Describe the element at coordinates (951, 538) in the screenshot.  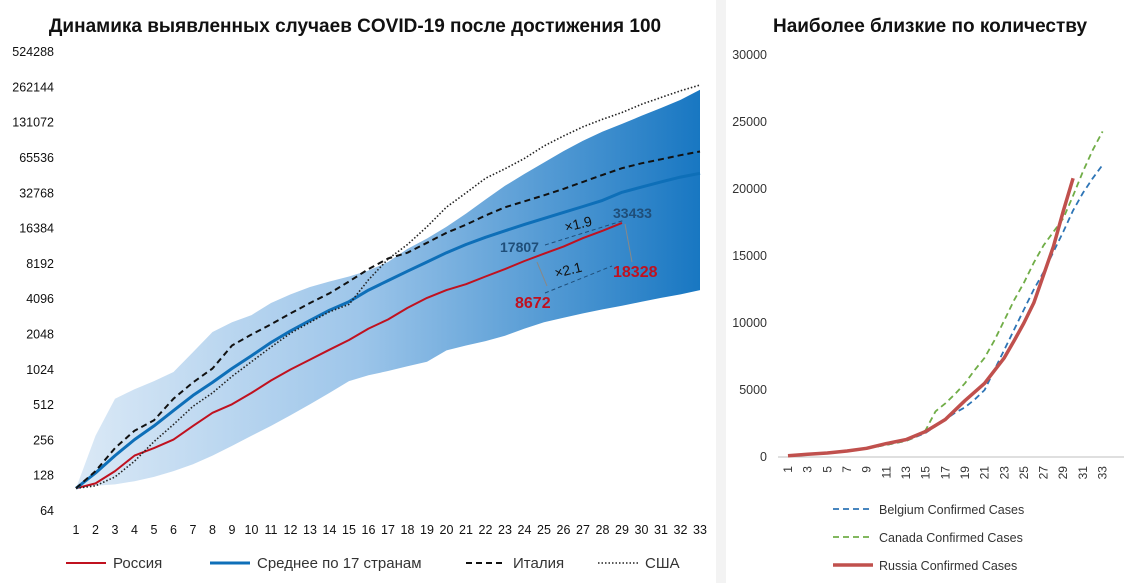
I see `legend-label: Canada Confirmed Cases` at that location.